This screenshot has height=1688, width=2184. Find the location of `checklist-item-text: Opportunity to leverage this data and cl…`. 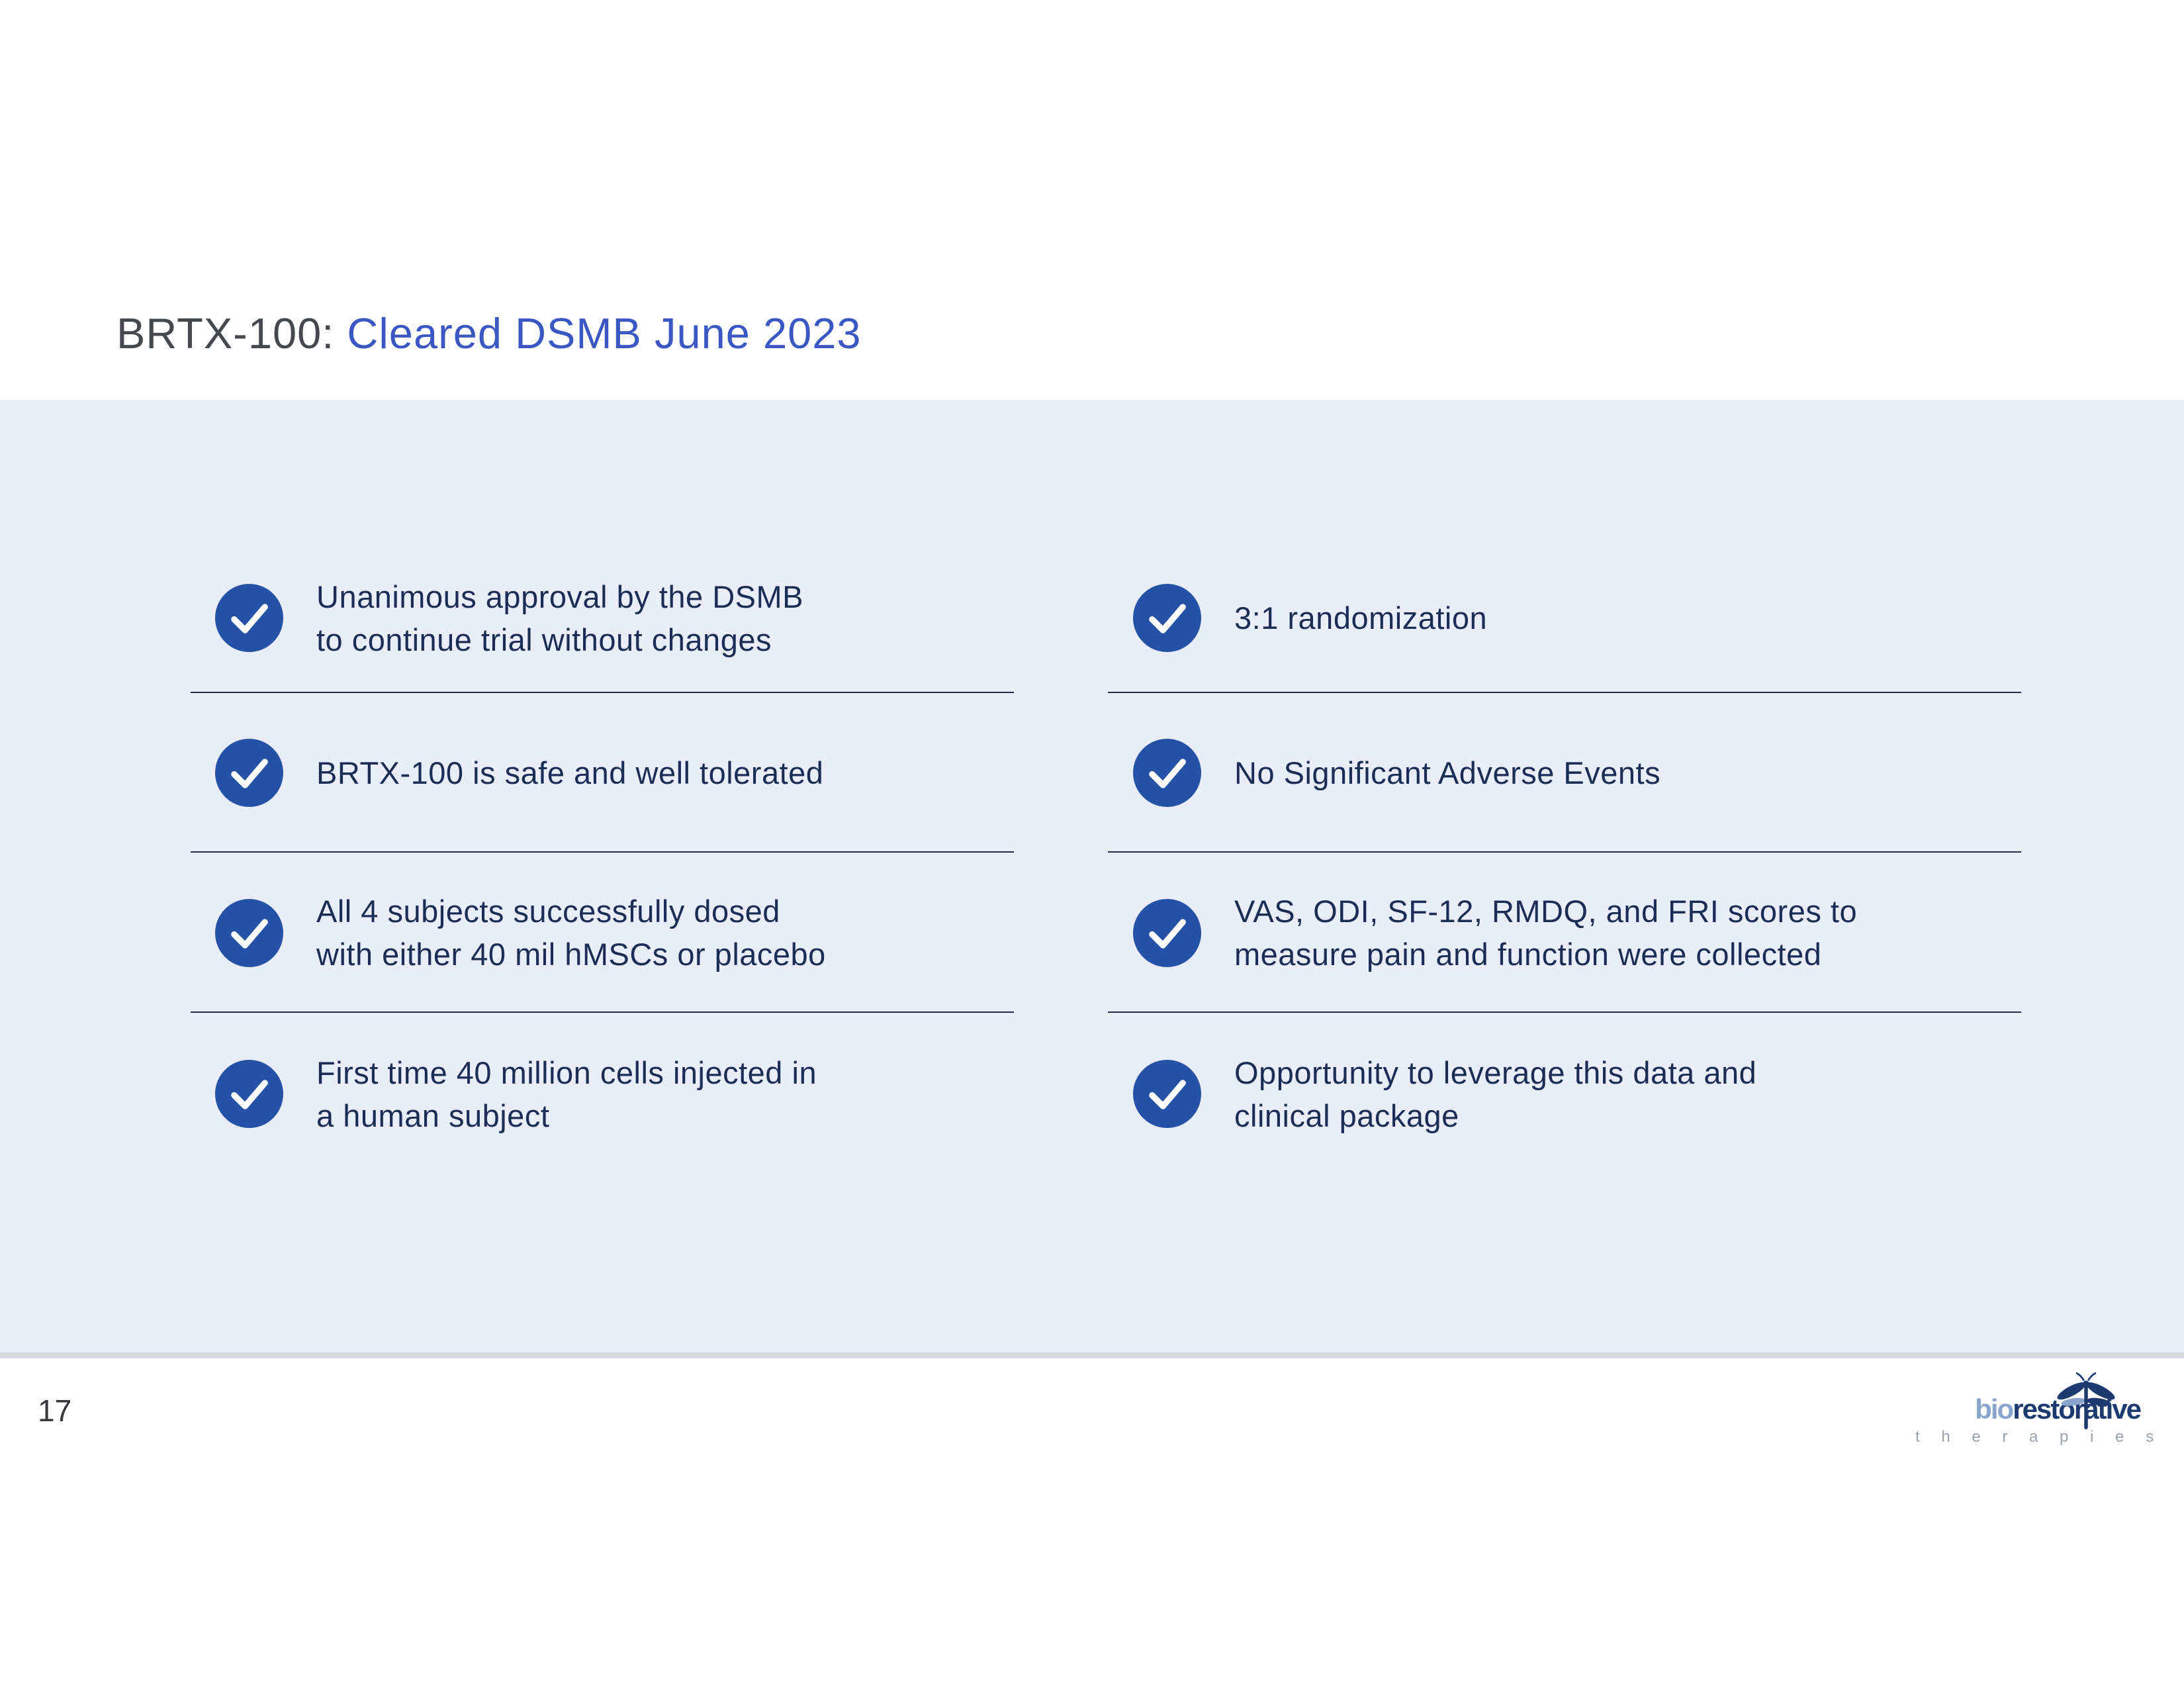

checklist-item-text: Opportunity to leverage this data and cl… is located at coordinates (1496, 1094).